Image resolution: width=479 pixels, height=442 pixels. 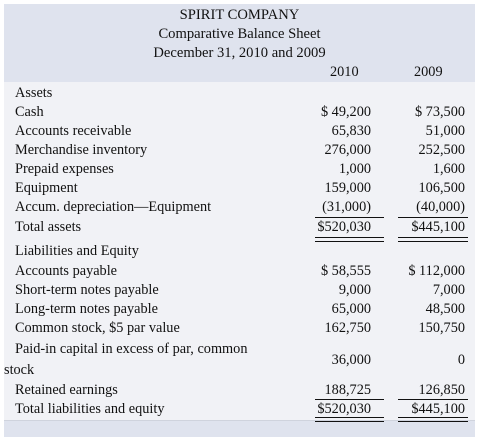 I want to click on value-2010: 159,000, so click(x=347, y=188).